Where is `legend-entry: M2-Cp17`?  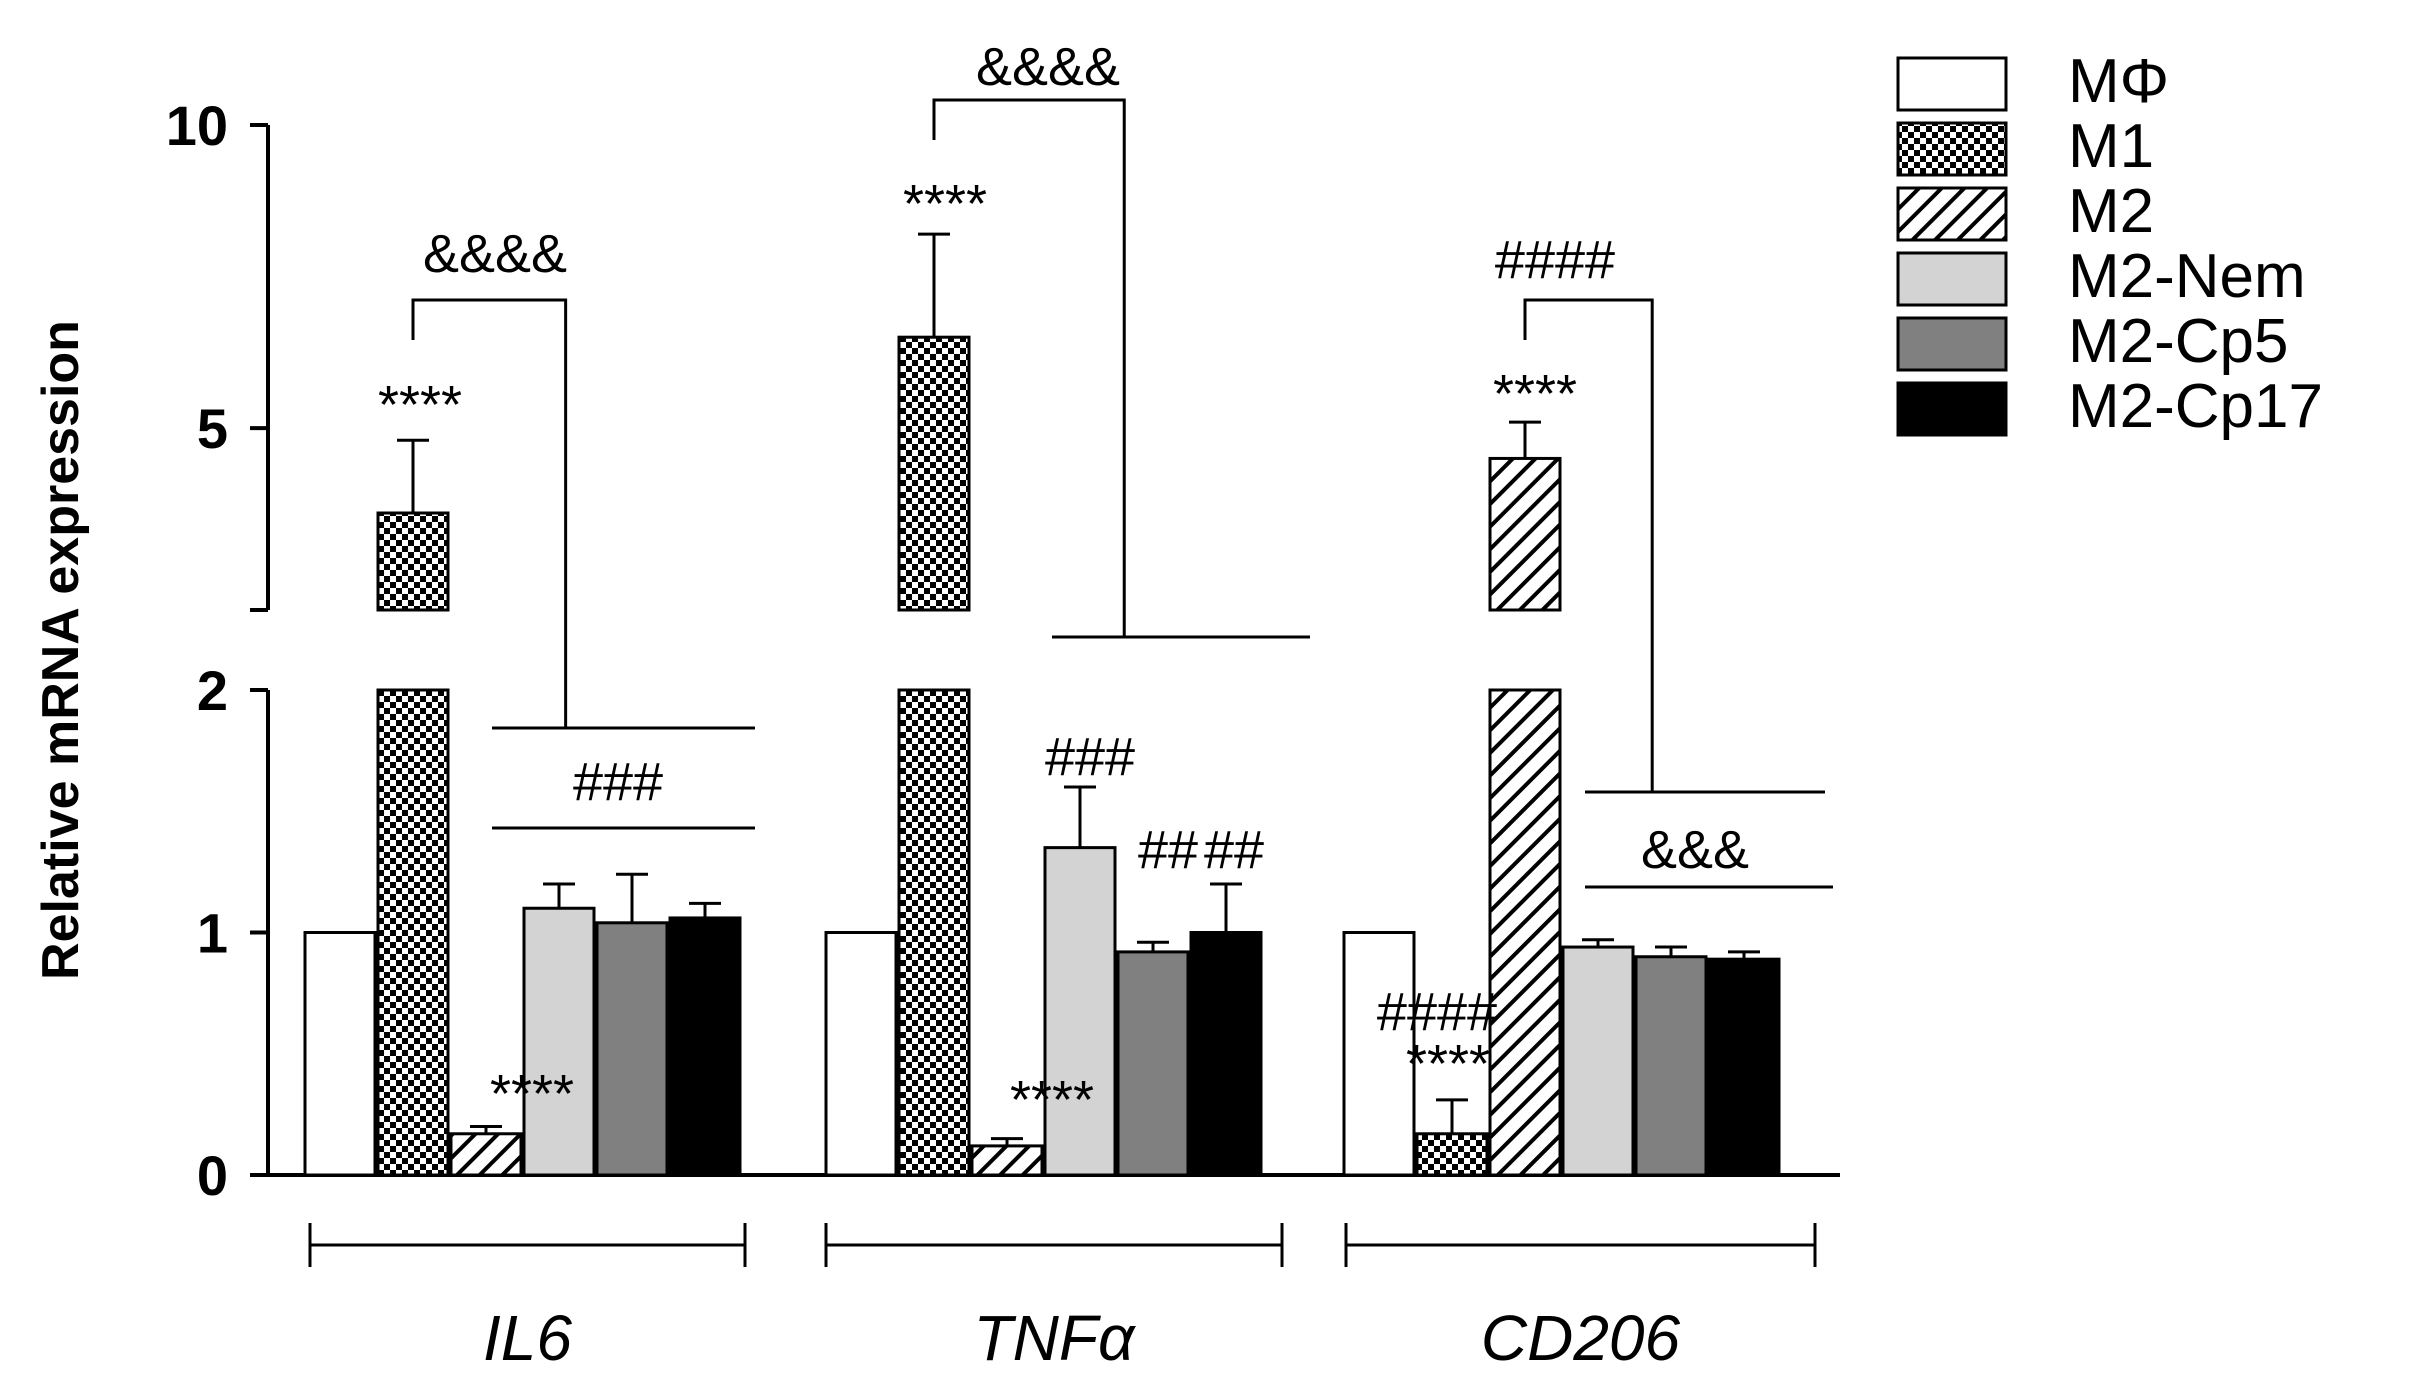
legend-entry: M2-Cp17 is located at coordinates (2195, 406).